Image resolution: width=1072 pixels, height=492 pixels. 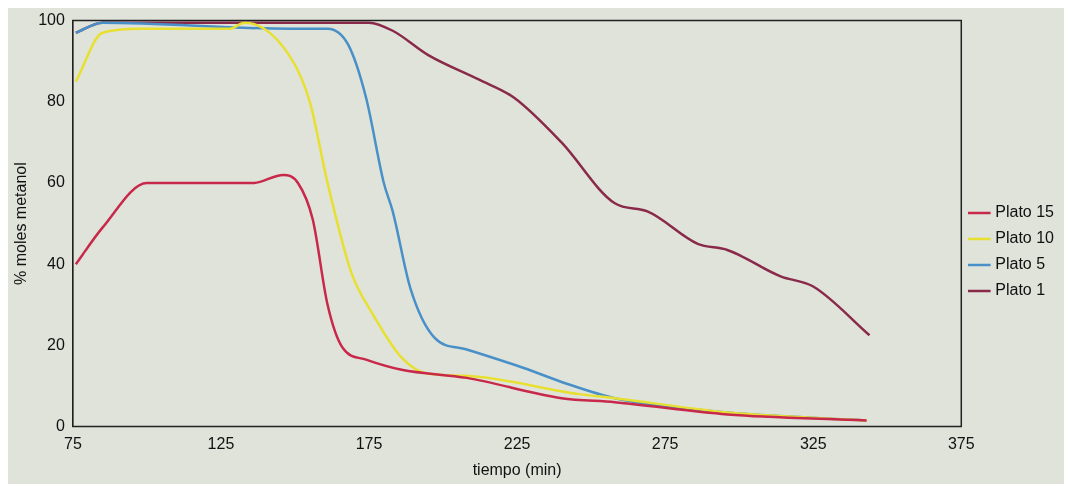 What do you see at coordinates (1020, 290) in the screenshot?
I see `legend-label: Plato 1` at bounding box center [1020, 290].